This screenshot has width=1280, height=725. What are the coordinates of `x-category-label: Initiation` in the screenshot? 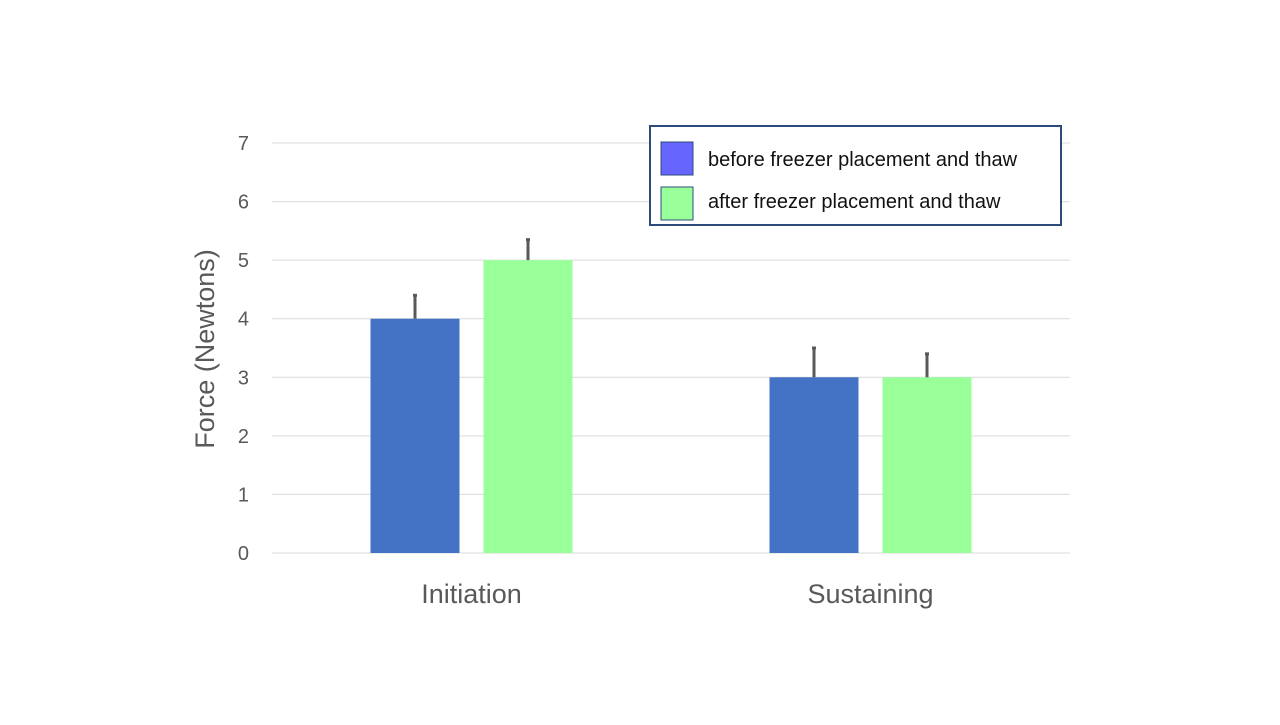 It's located at (471, 594).